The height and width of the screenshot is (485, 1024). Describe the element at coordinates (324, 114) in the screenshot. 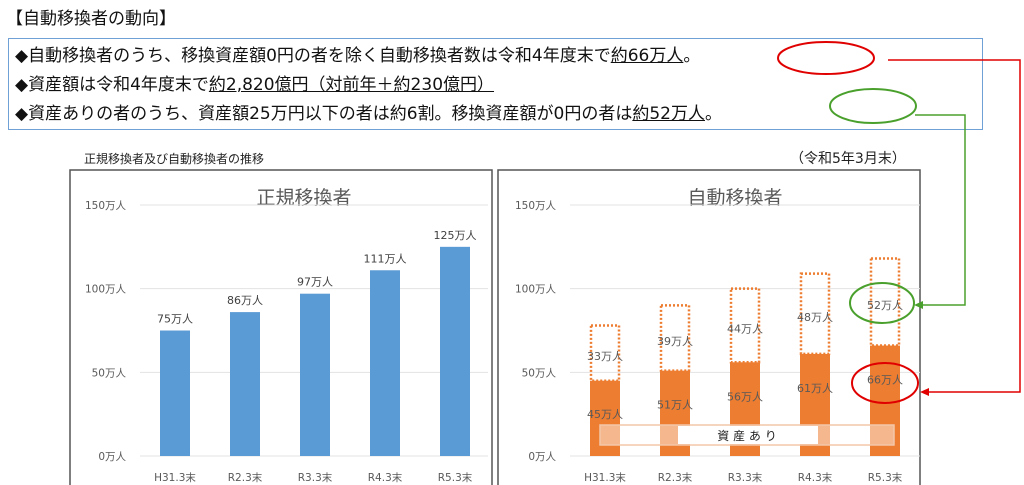

I see `summary-text: ◆資産ありの者のうち、資産額25万円以下の者は約6割。移換資産額が0円の者は` at that location.